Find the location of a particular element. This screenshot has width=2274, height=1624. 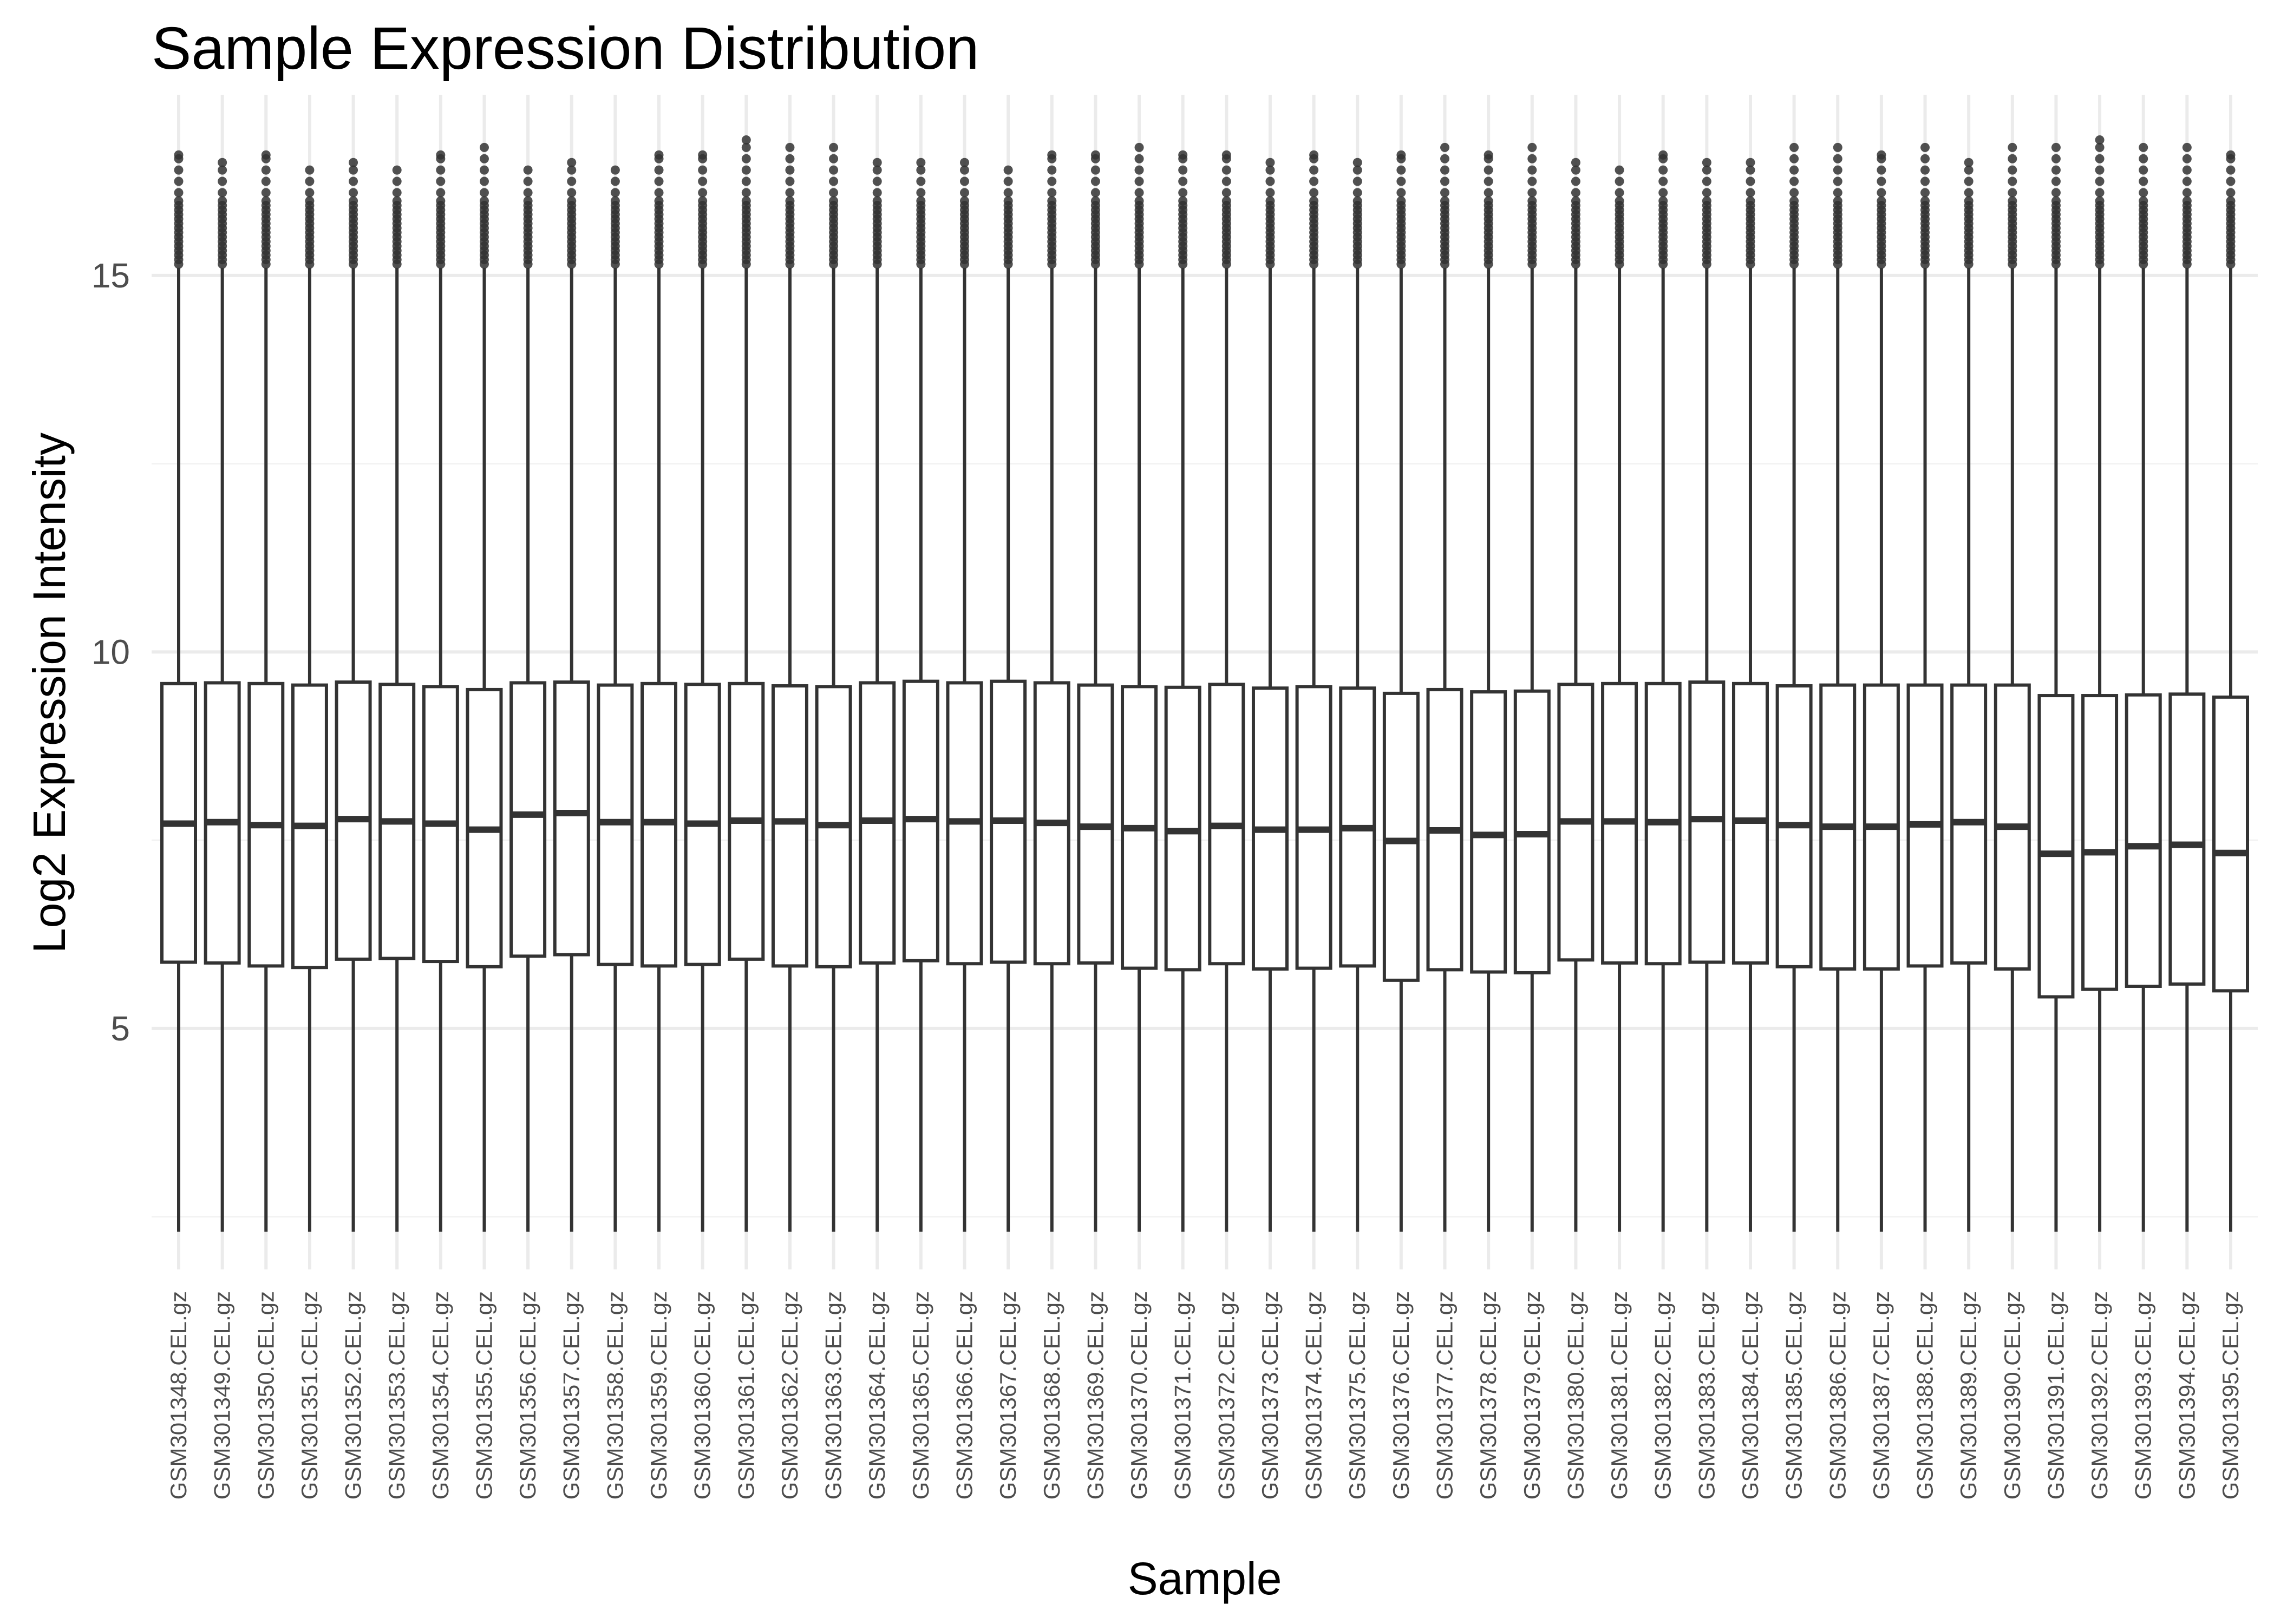

x-tick-label: GSM301361.CEL.gz is located at coordinates (746, 1395).